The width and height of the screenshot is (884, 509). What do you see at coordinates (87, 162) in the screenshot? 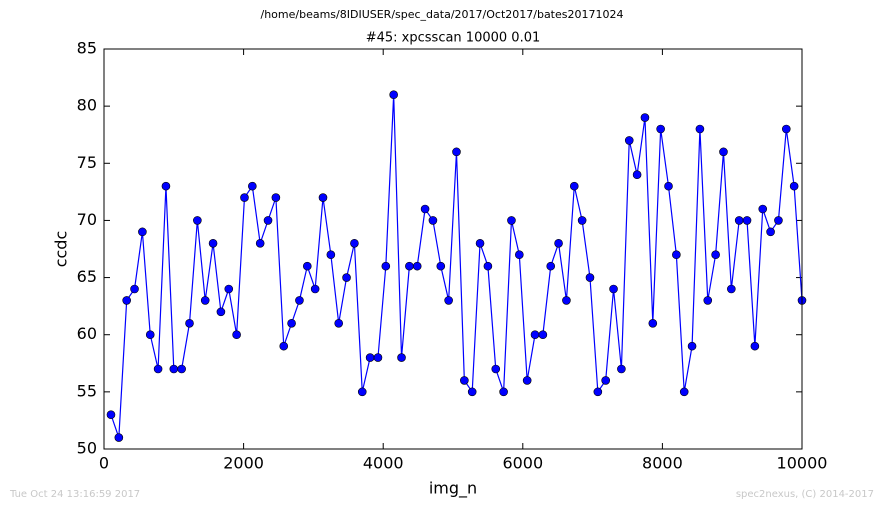
I see `y-tick-label: 75` at bounding box center [87, 162].